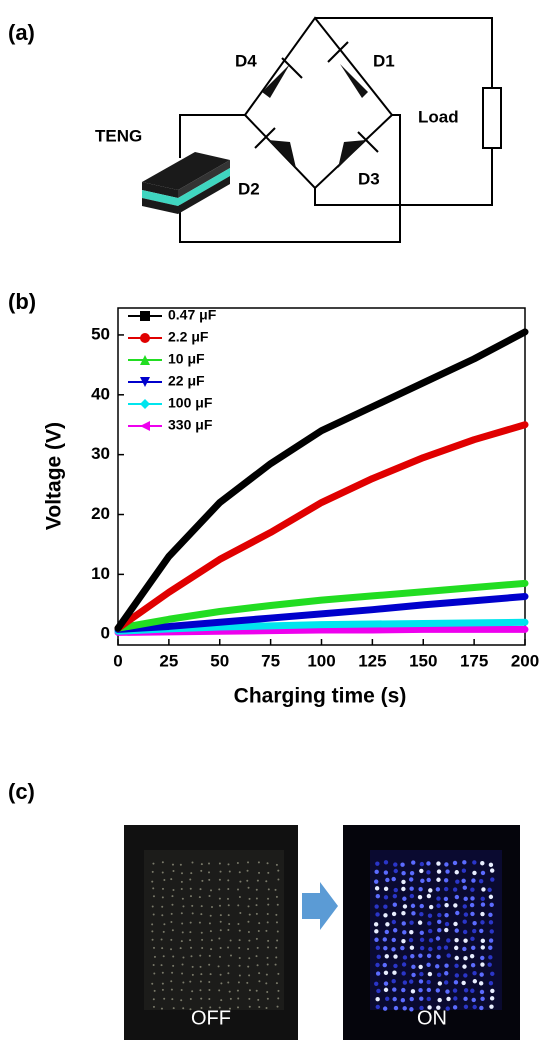 The height and width of the screenshot is (1040, 549). I want to click on circuit, so click(322, 129).